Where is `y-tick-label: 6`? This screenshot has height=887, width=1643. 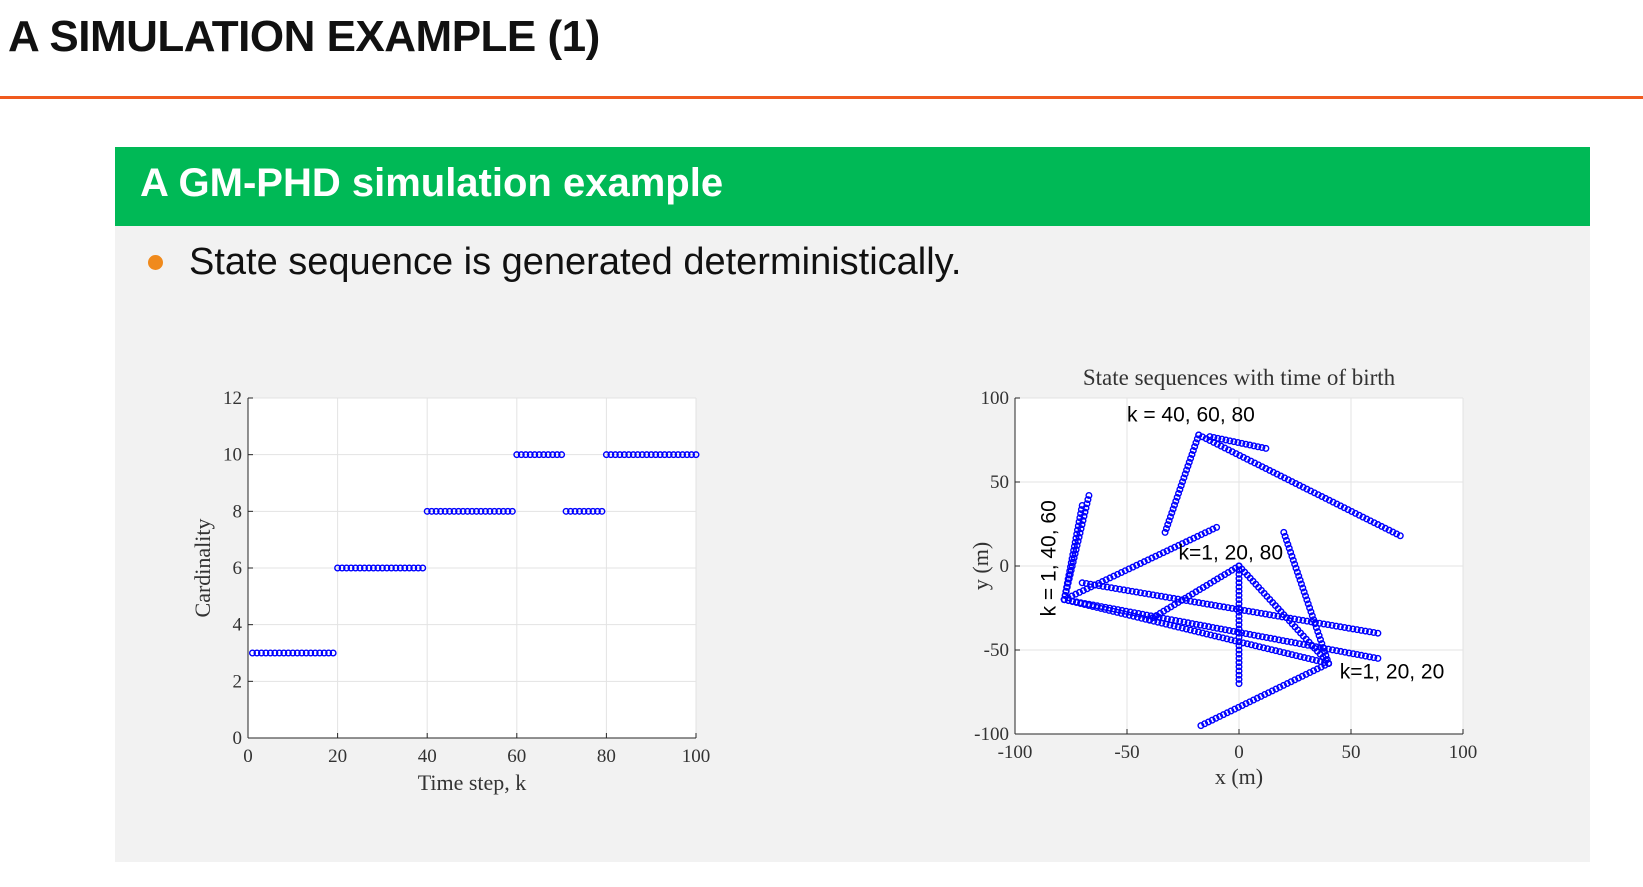
y-tick-label: 6 is located at coordinates (238, 568).